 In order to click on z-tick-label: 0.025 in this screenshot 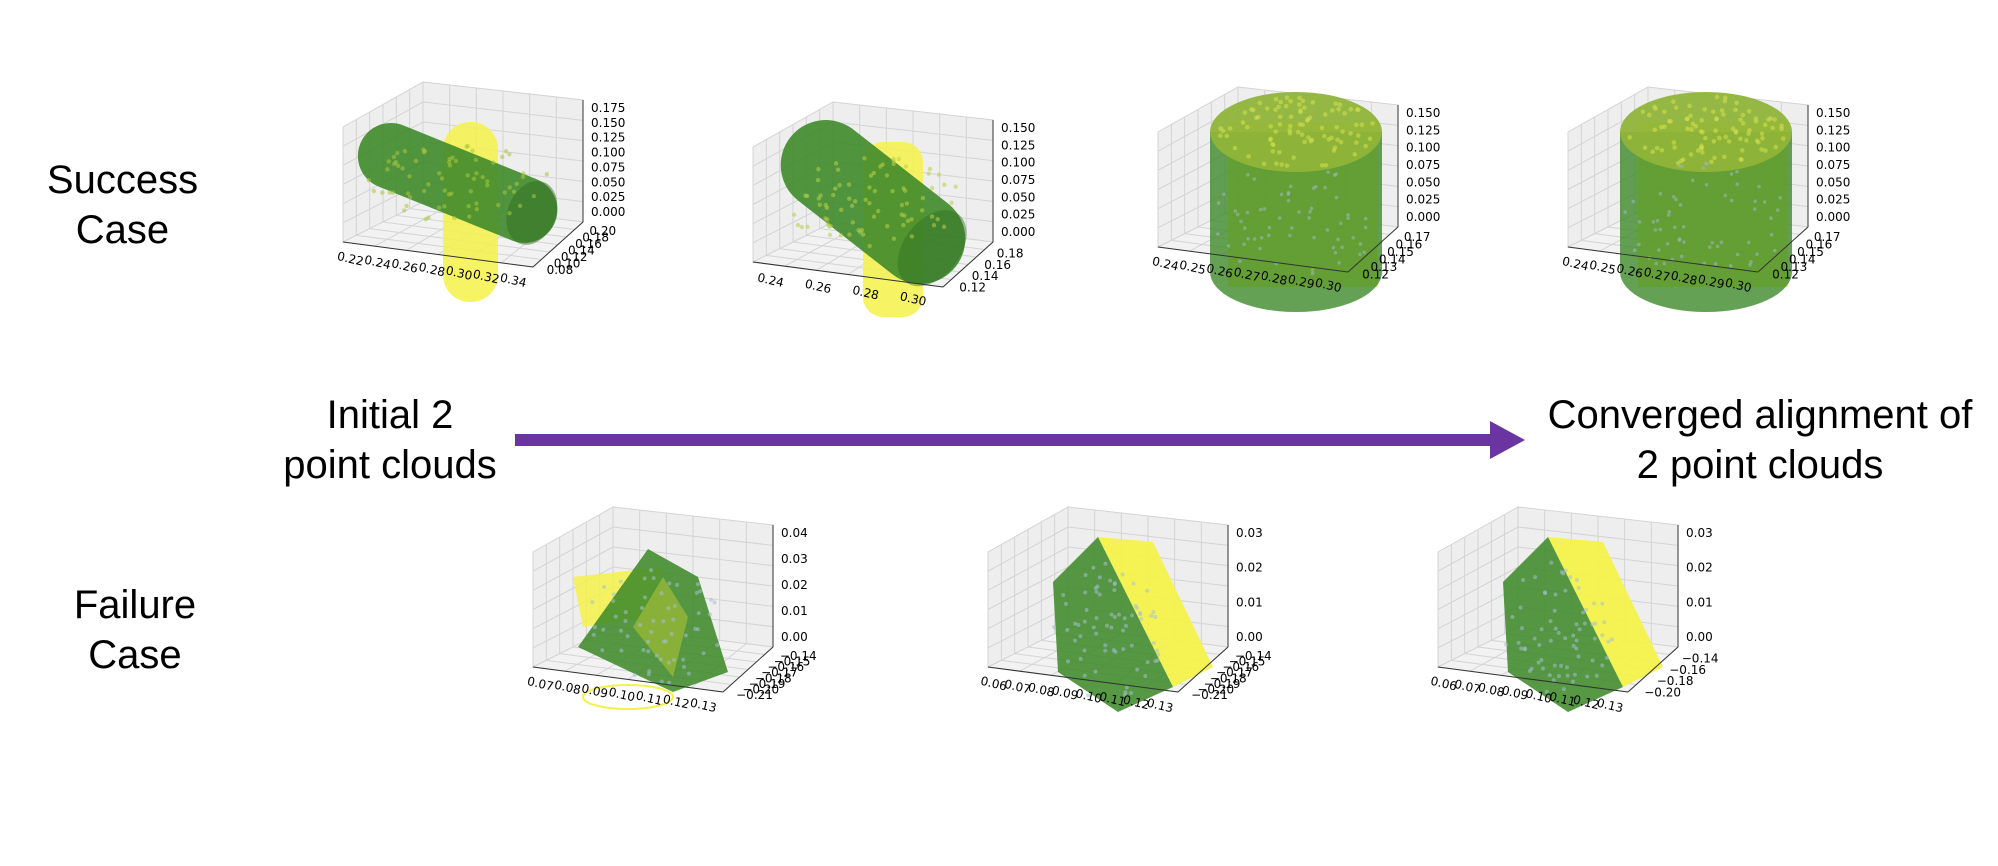, I will do `click(1423, 200)`.